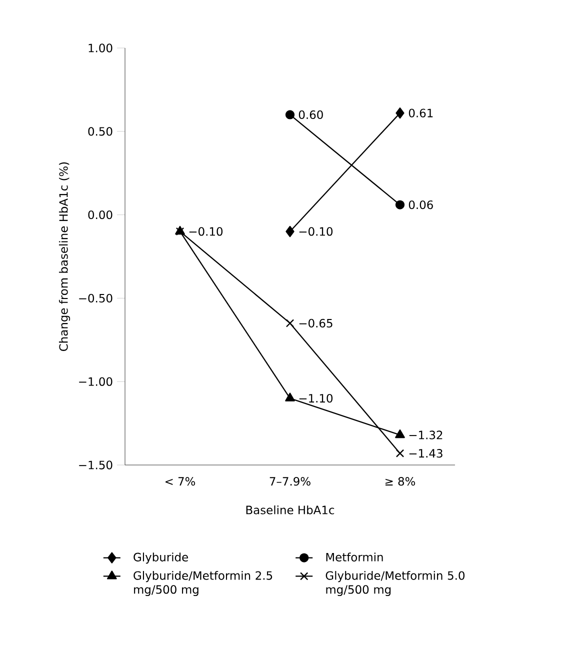 Image resolution: width=569 pixels, height=651 pixels. What do you see at coordinates (181, 481) in the screenshot?
I see `x-tick-label: < 7%` at bounding box center [181, 481].